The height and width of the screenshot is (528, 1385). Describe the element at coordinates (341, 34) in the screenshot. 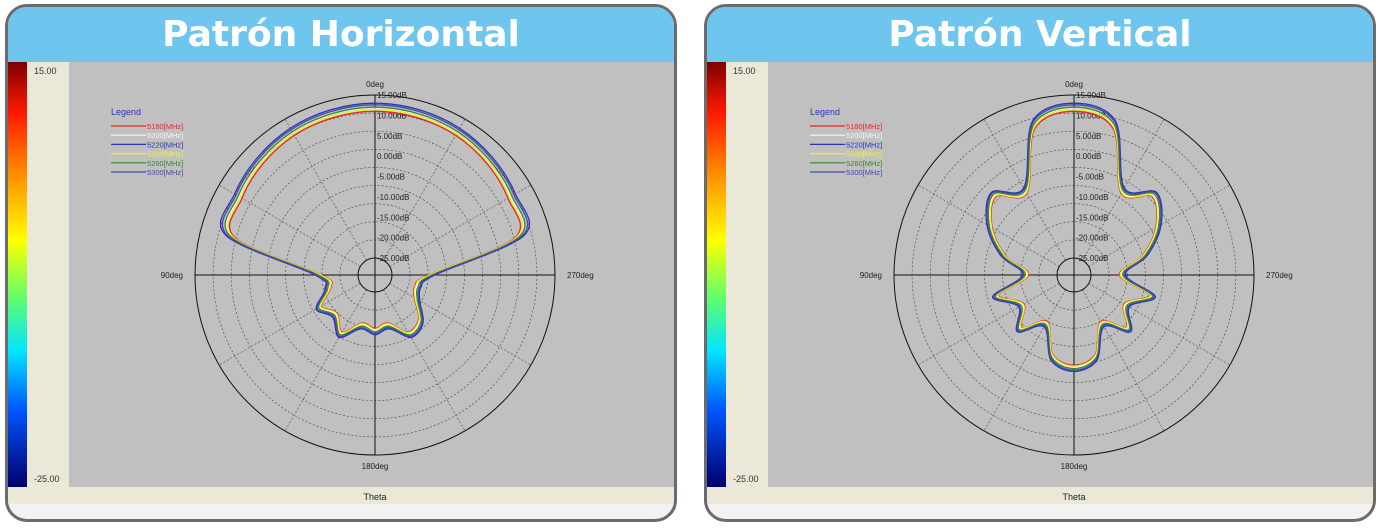

I see `panel-title: Patrón Horizontal` at that location.